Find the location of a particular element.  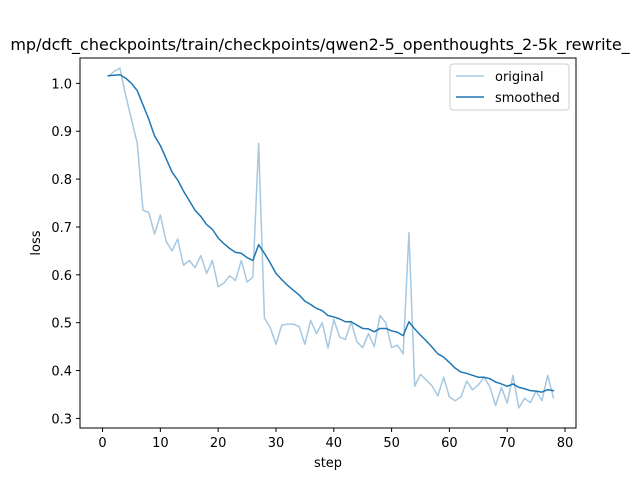

y-tick-label: 0.4 is located at coordinates (61, 372).